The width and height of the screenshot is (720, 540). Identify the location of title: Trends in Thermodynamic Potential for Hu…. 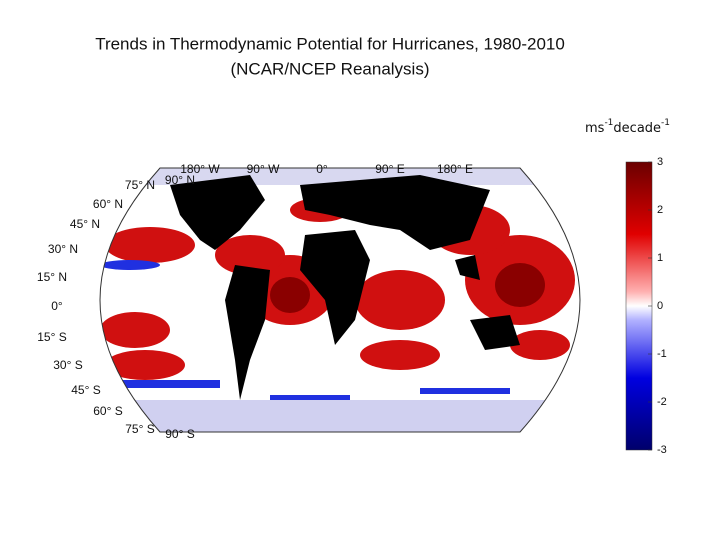
(330, 43).